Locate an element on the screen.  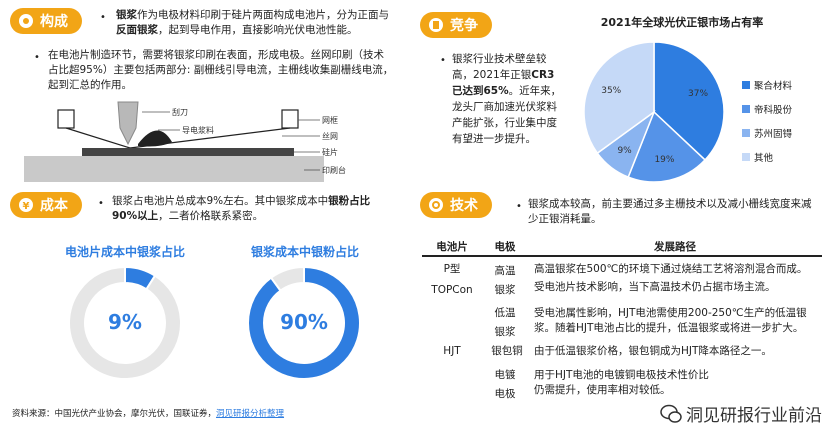
source-link: 洞见研报分析整理 is located at coordinates (250, 414).